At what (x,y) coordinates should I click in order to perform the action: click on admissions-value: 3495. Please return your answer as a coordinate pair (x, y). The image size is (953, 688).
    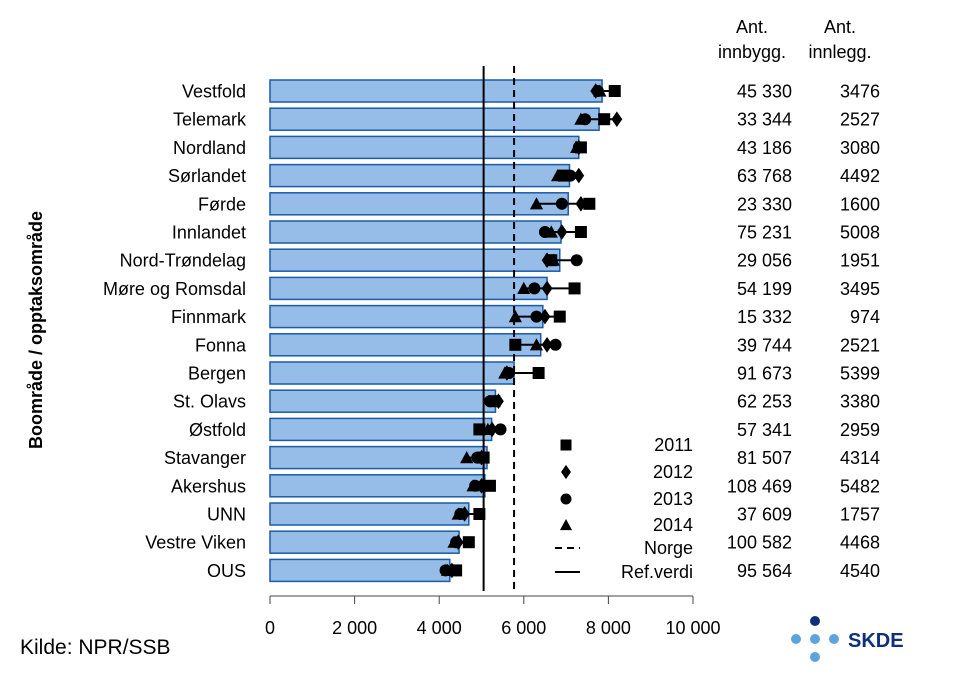
    Looking at the image, I should click on (860, 289).